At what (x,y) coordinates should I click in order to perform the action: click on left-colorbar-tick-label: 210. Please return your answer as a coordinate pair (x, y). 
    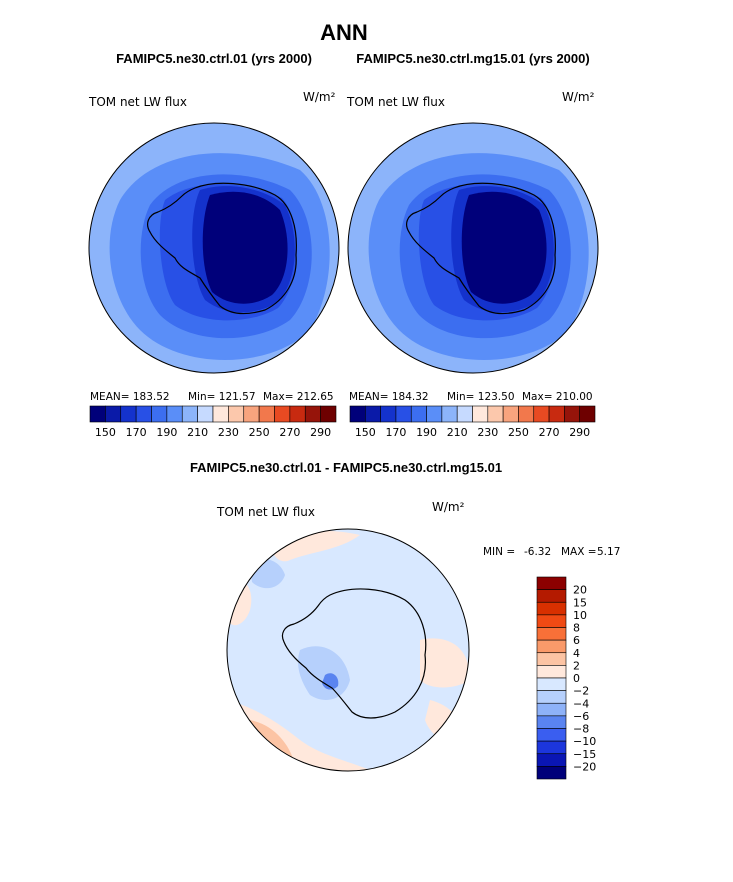
    Looking at the image, I should click on (197, 432).